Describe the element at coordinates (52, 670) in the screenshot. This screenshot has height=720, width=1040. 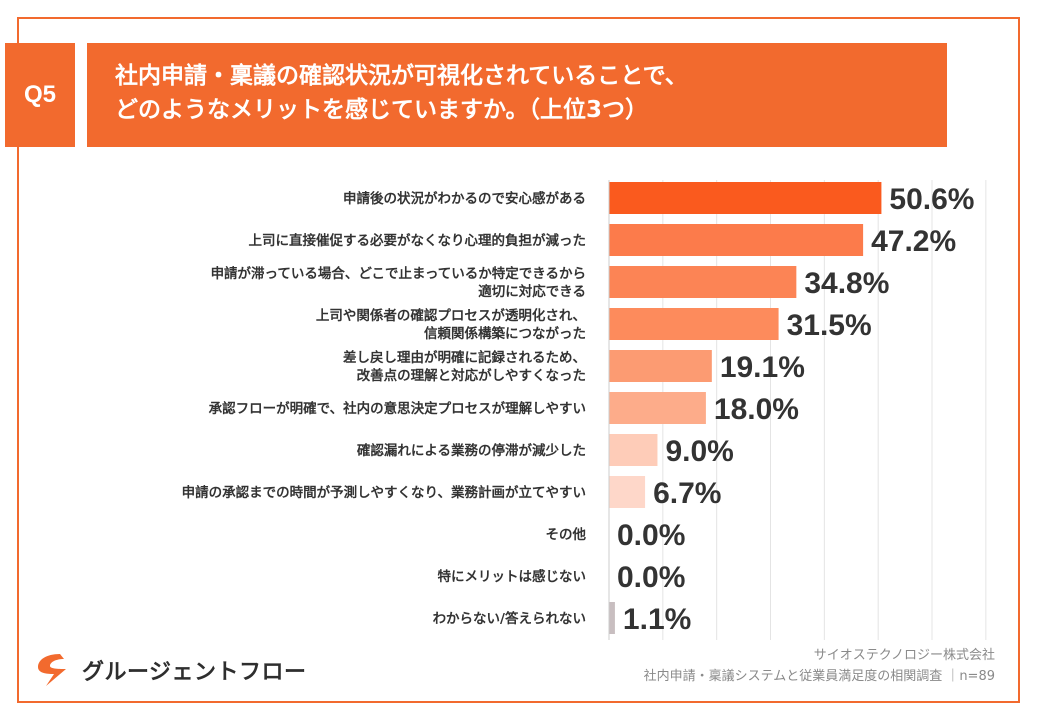
I see `flow-logo-icon` at that location.